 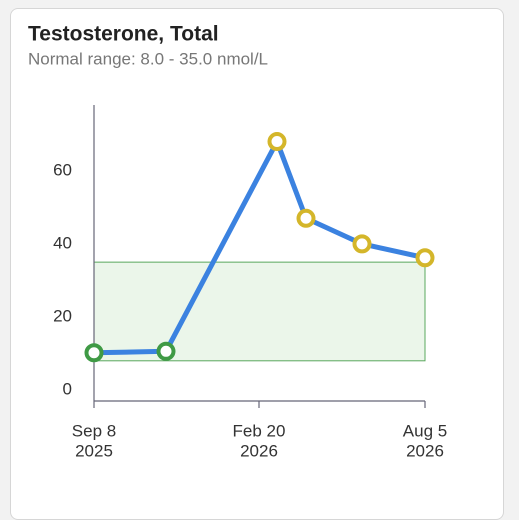 I want to click on chart-subtitle: Normal range: 8.0 - 35.0 nmol/L, so click(x=148, y=58).